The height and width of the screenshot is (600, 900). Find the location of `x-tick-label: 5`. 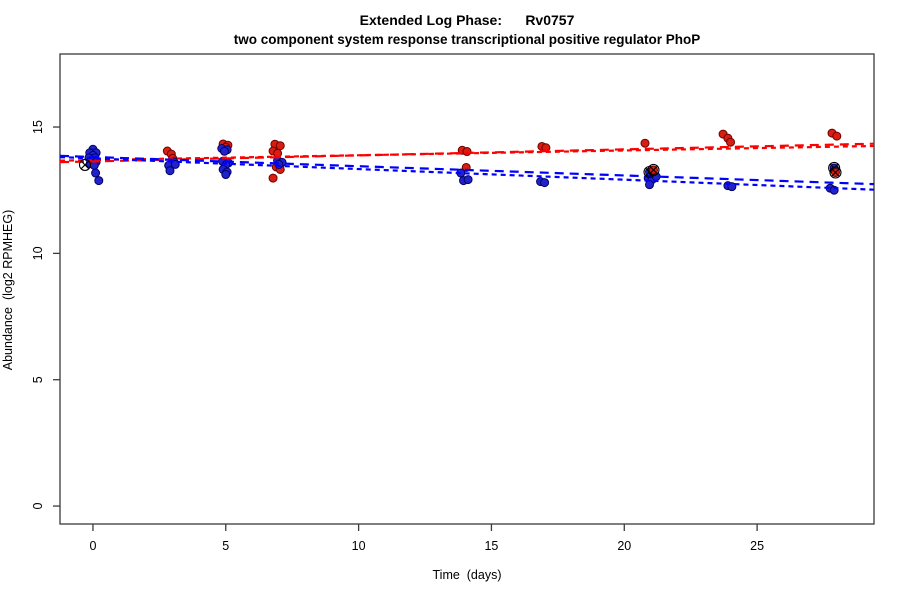

x-tick-label: 5 is located at coordinates (225, 546).